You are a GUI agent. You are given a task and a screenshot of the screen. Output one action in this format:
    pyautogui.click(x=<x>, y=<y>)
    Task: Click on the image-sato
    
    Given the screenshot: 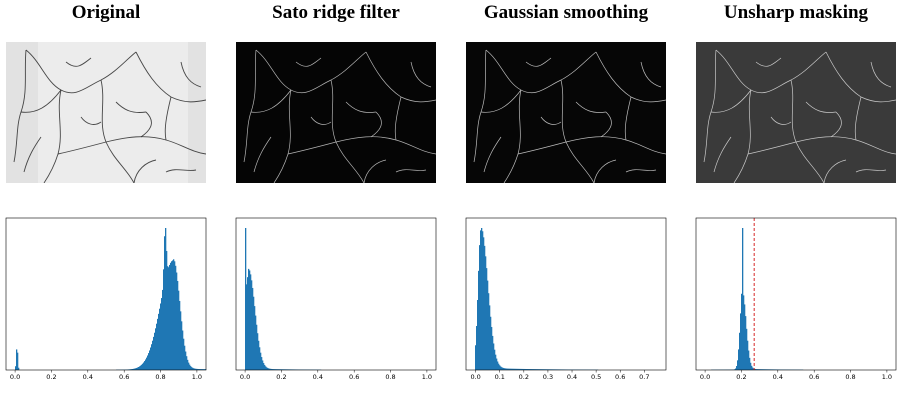 What is the action you would take?
    pyautogui.click(x=336, y=112)
    